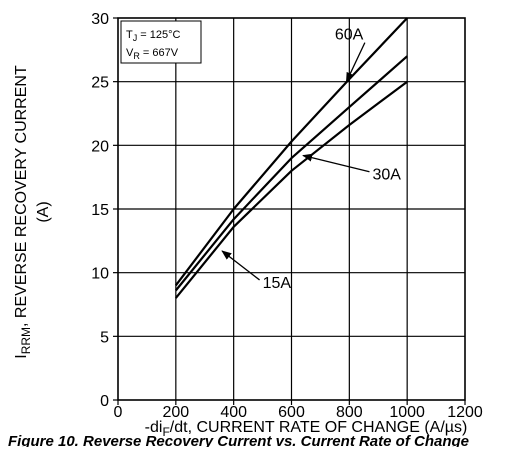  I want to click on series-label-60a: 60A, so click(349, 35).